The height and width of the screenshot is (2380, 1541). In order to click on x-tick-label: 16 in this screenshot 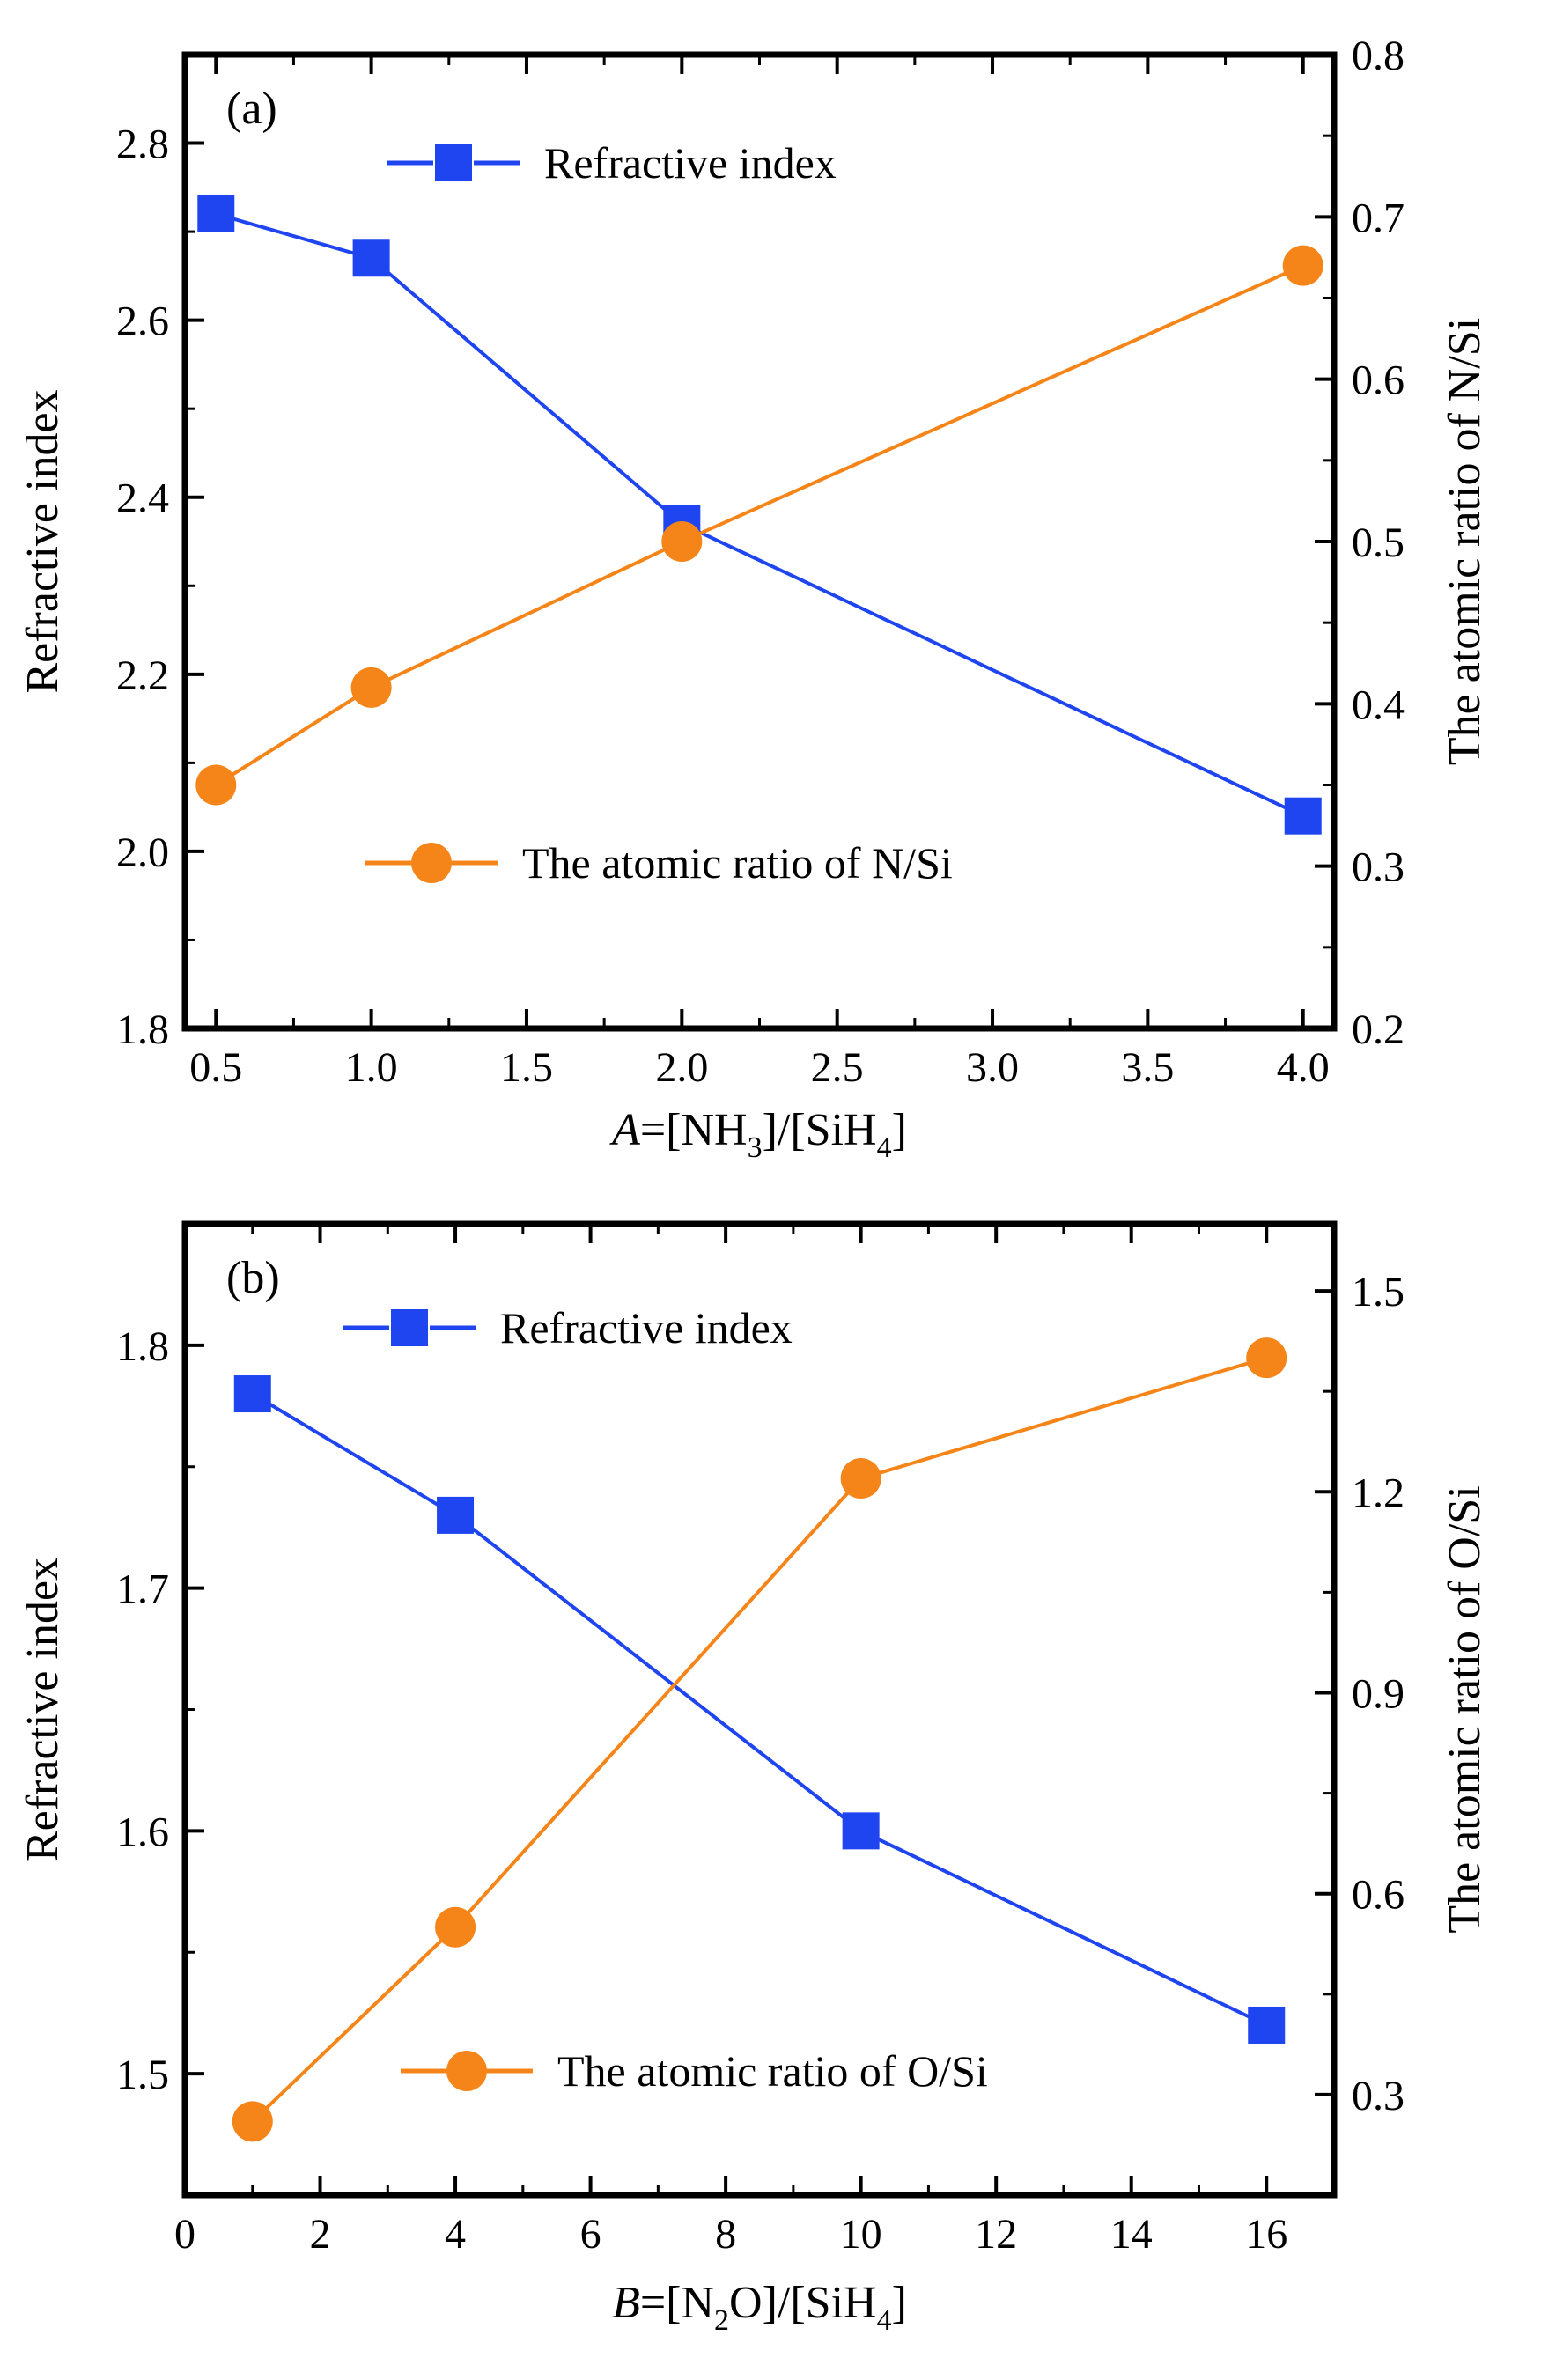, I will do `click(1266, 2234)`.